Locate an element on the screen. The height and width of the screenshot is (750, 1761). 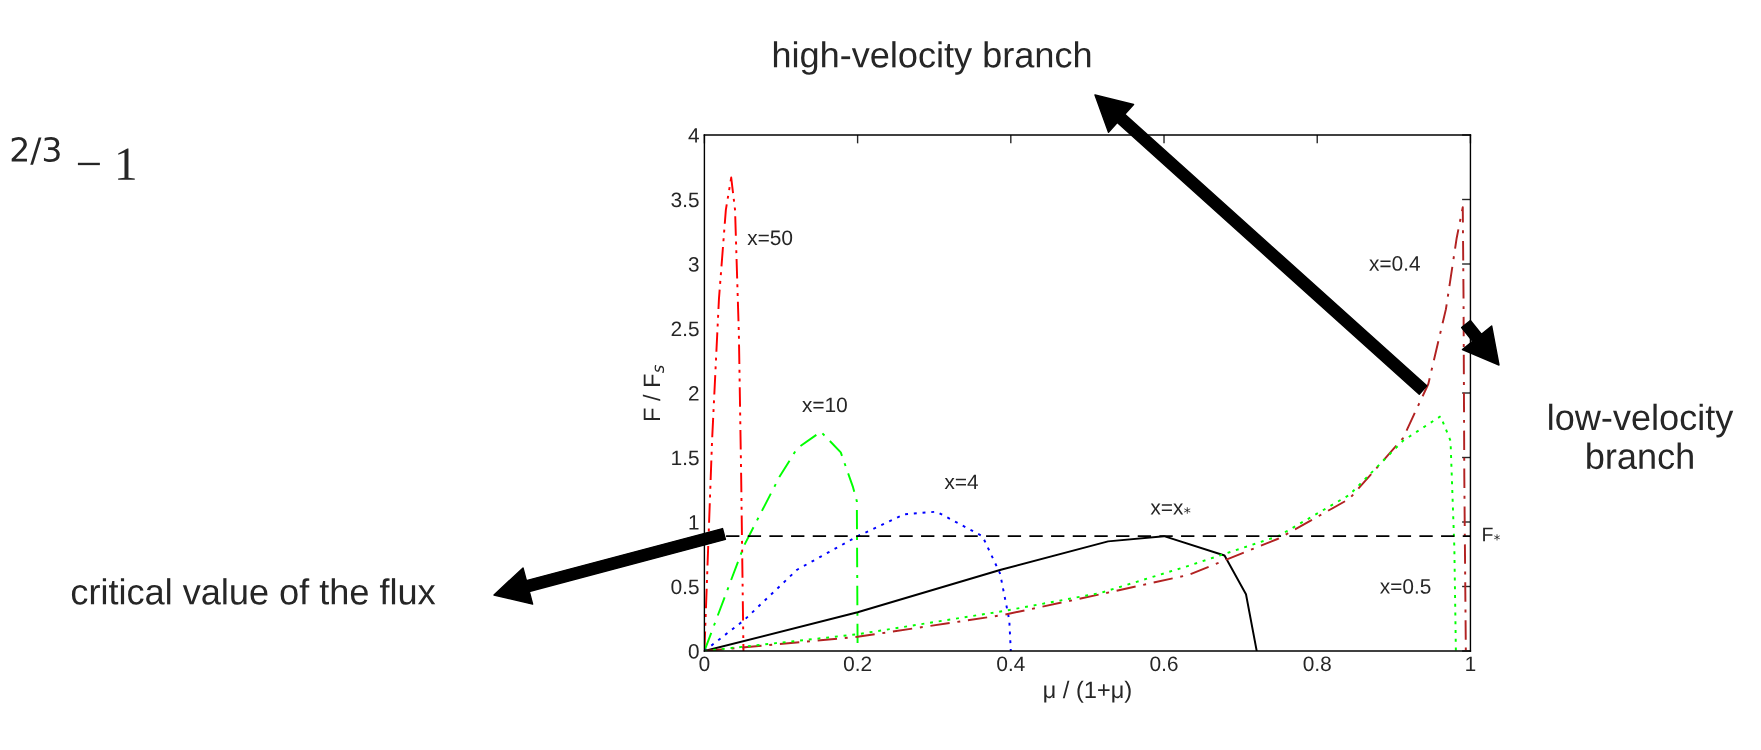
series-label: x=x$_{*}$ is located at coordinates (1170, 509).